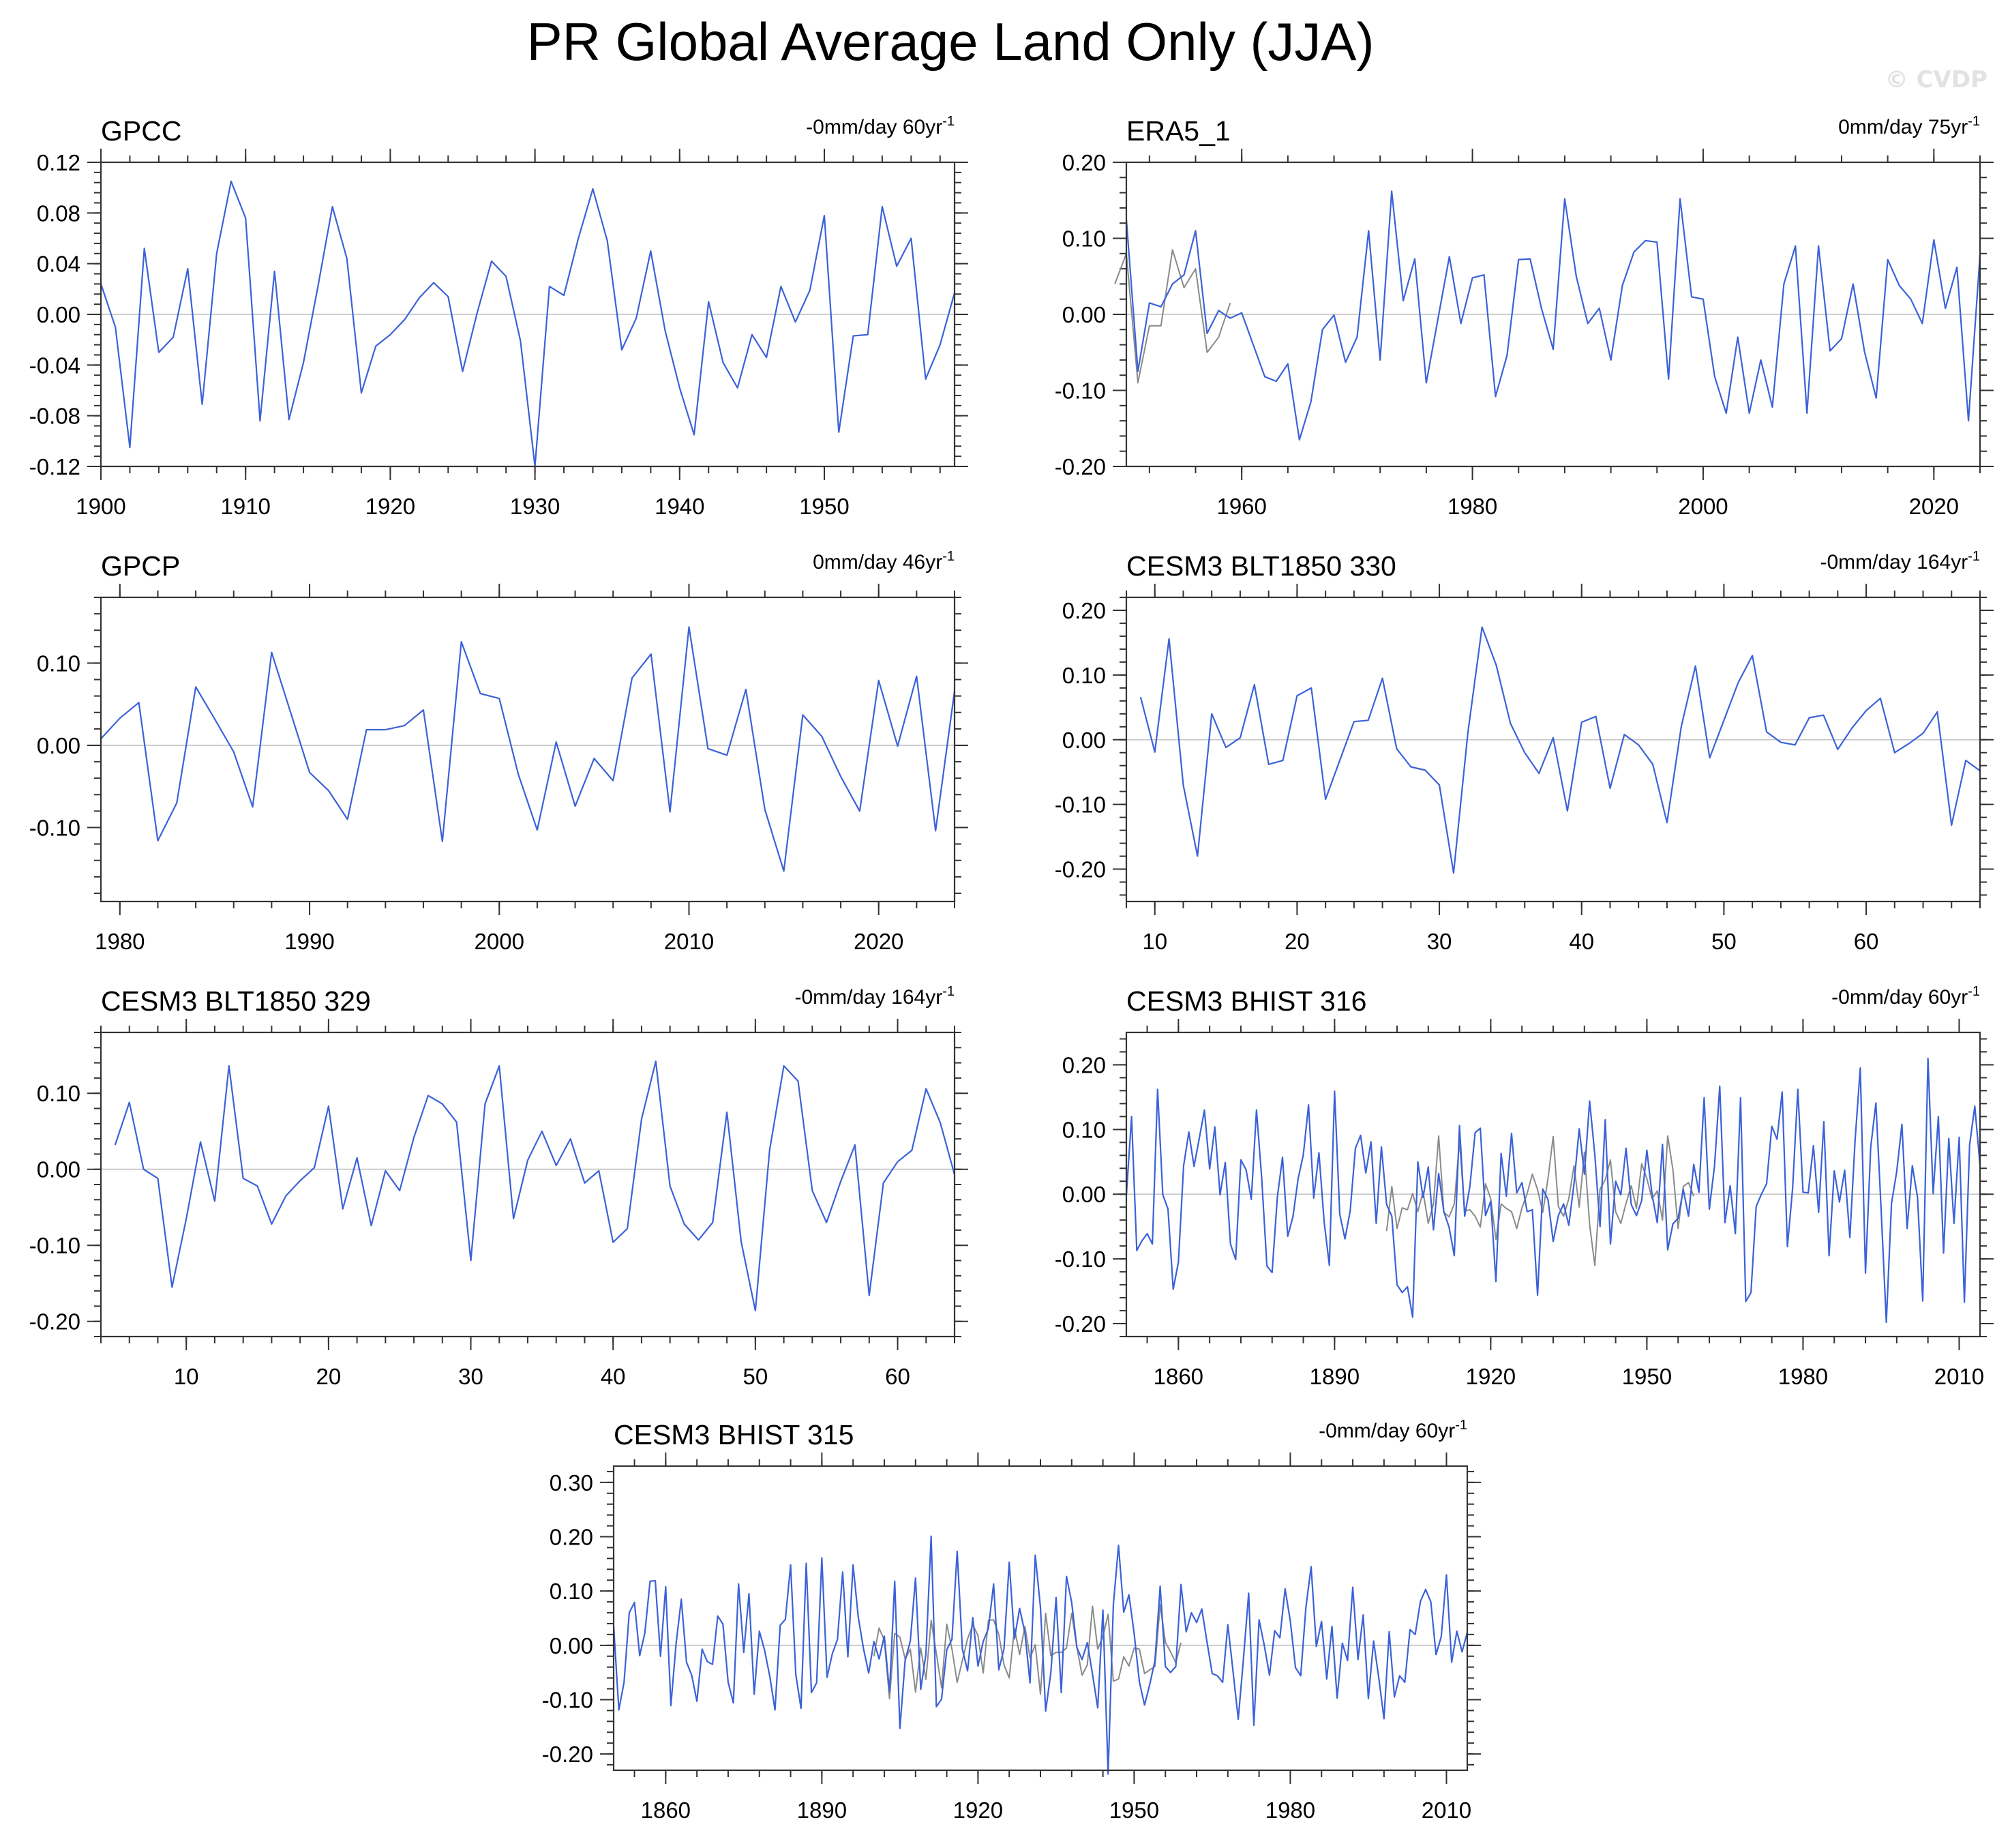 Image resolution: width=2010 pixels, height=1848 pixels. I want to click on x-tick-label: 20, so click(1297, 941).